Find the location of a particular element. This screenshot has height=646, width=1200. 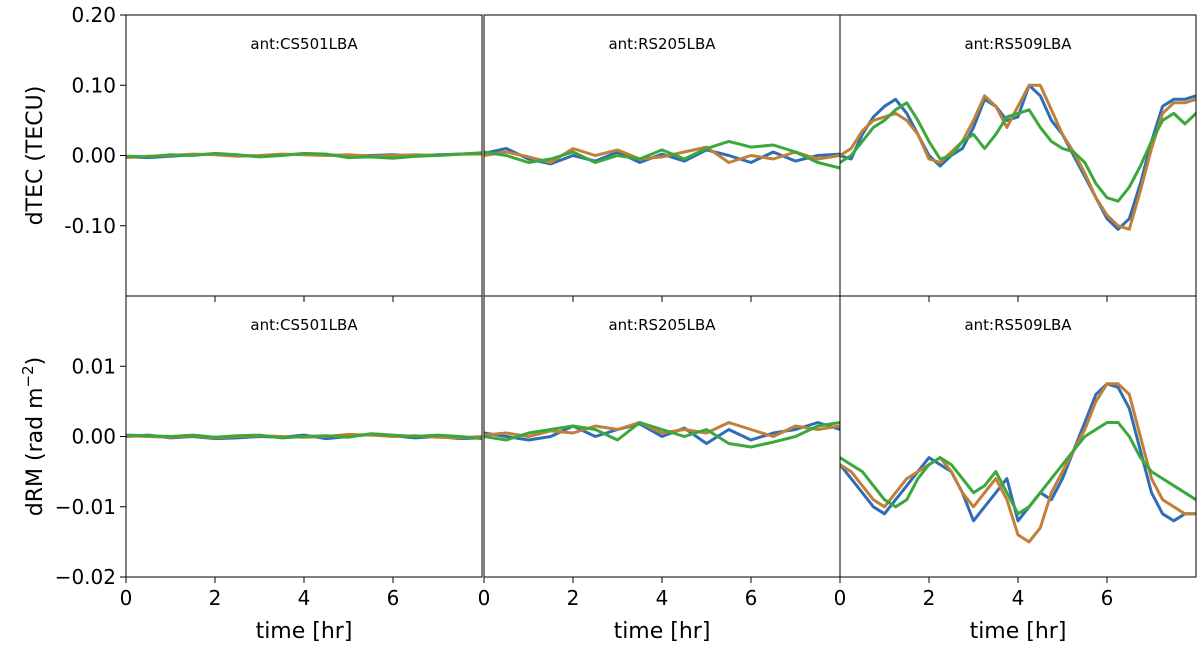

y-axis-label-end: ) is located at coordinates (35, 361).